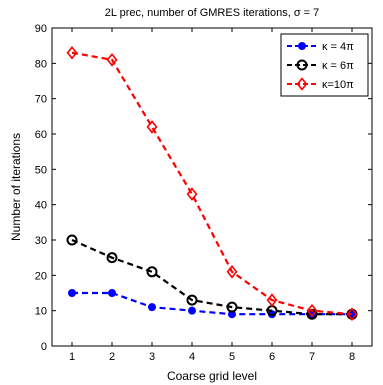  Describe the element at coordinates (41, 29) in the screenshot. I see `y-tick-label: 90` at that location.